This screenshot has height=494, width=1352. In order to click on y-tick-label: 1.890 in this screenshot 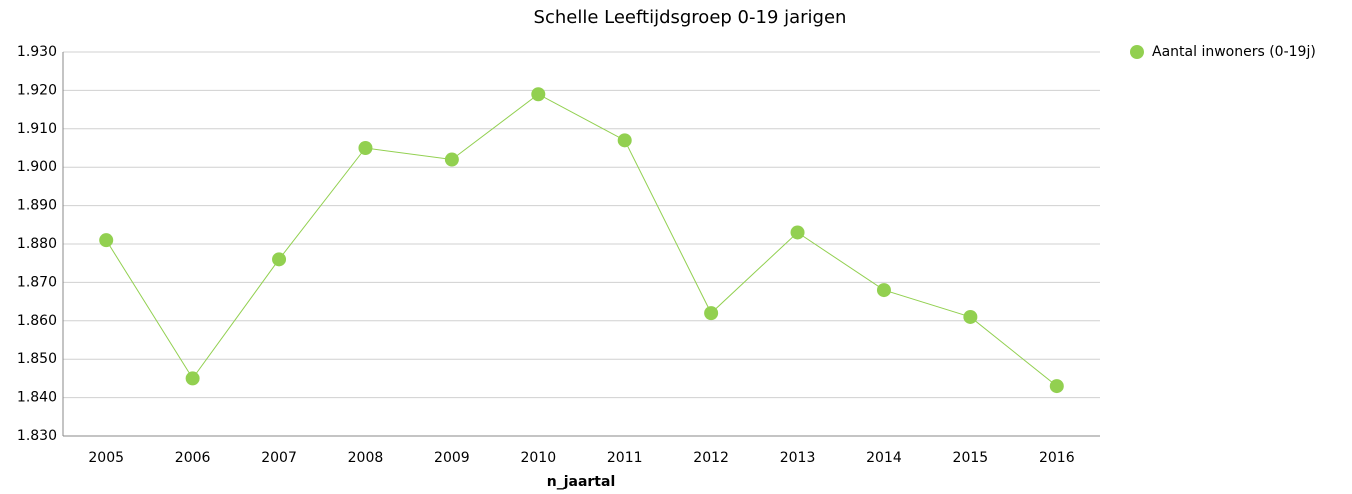, I will do `click(37, 206)`.